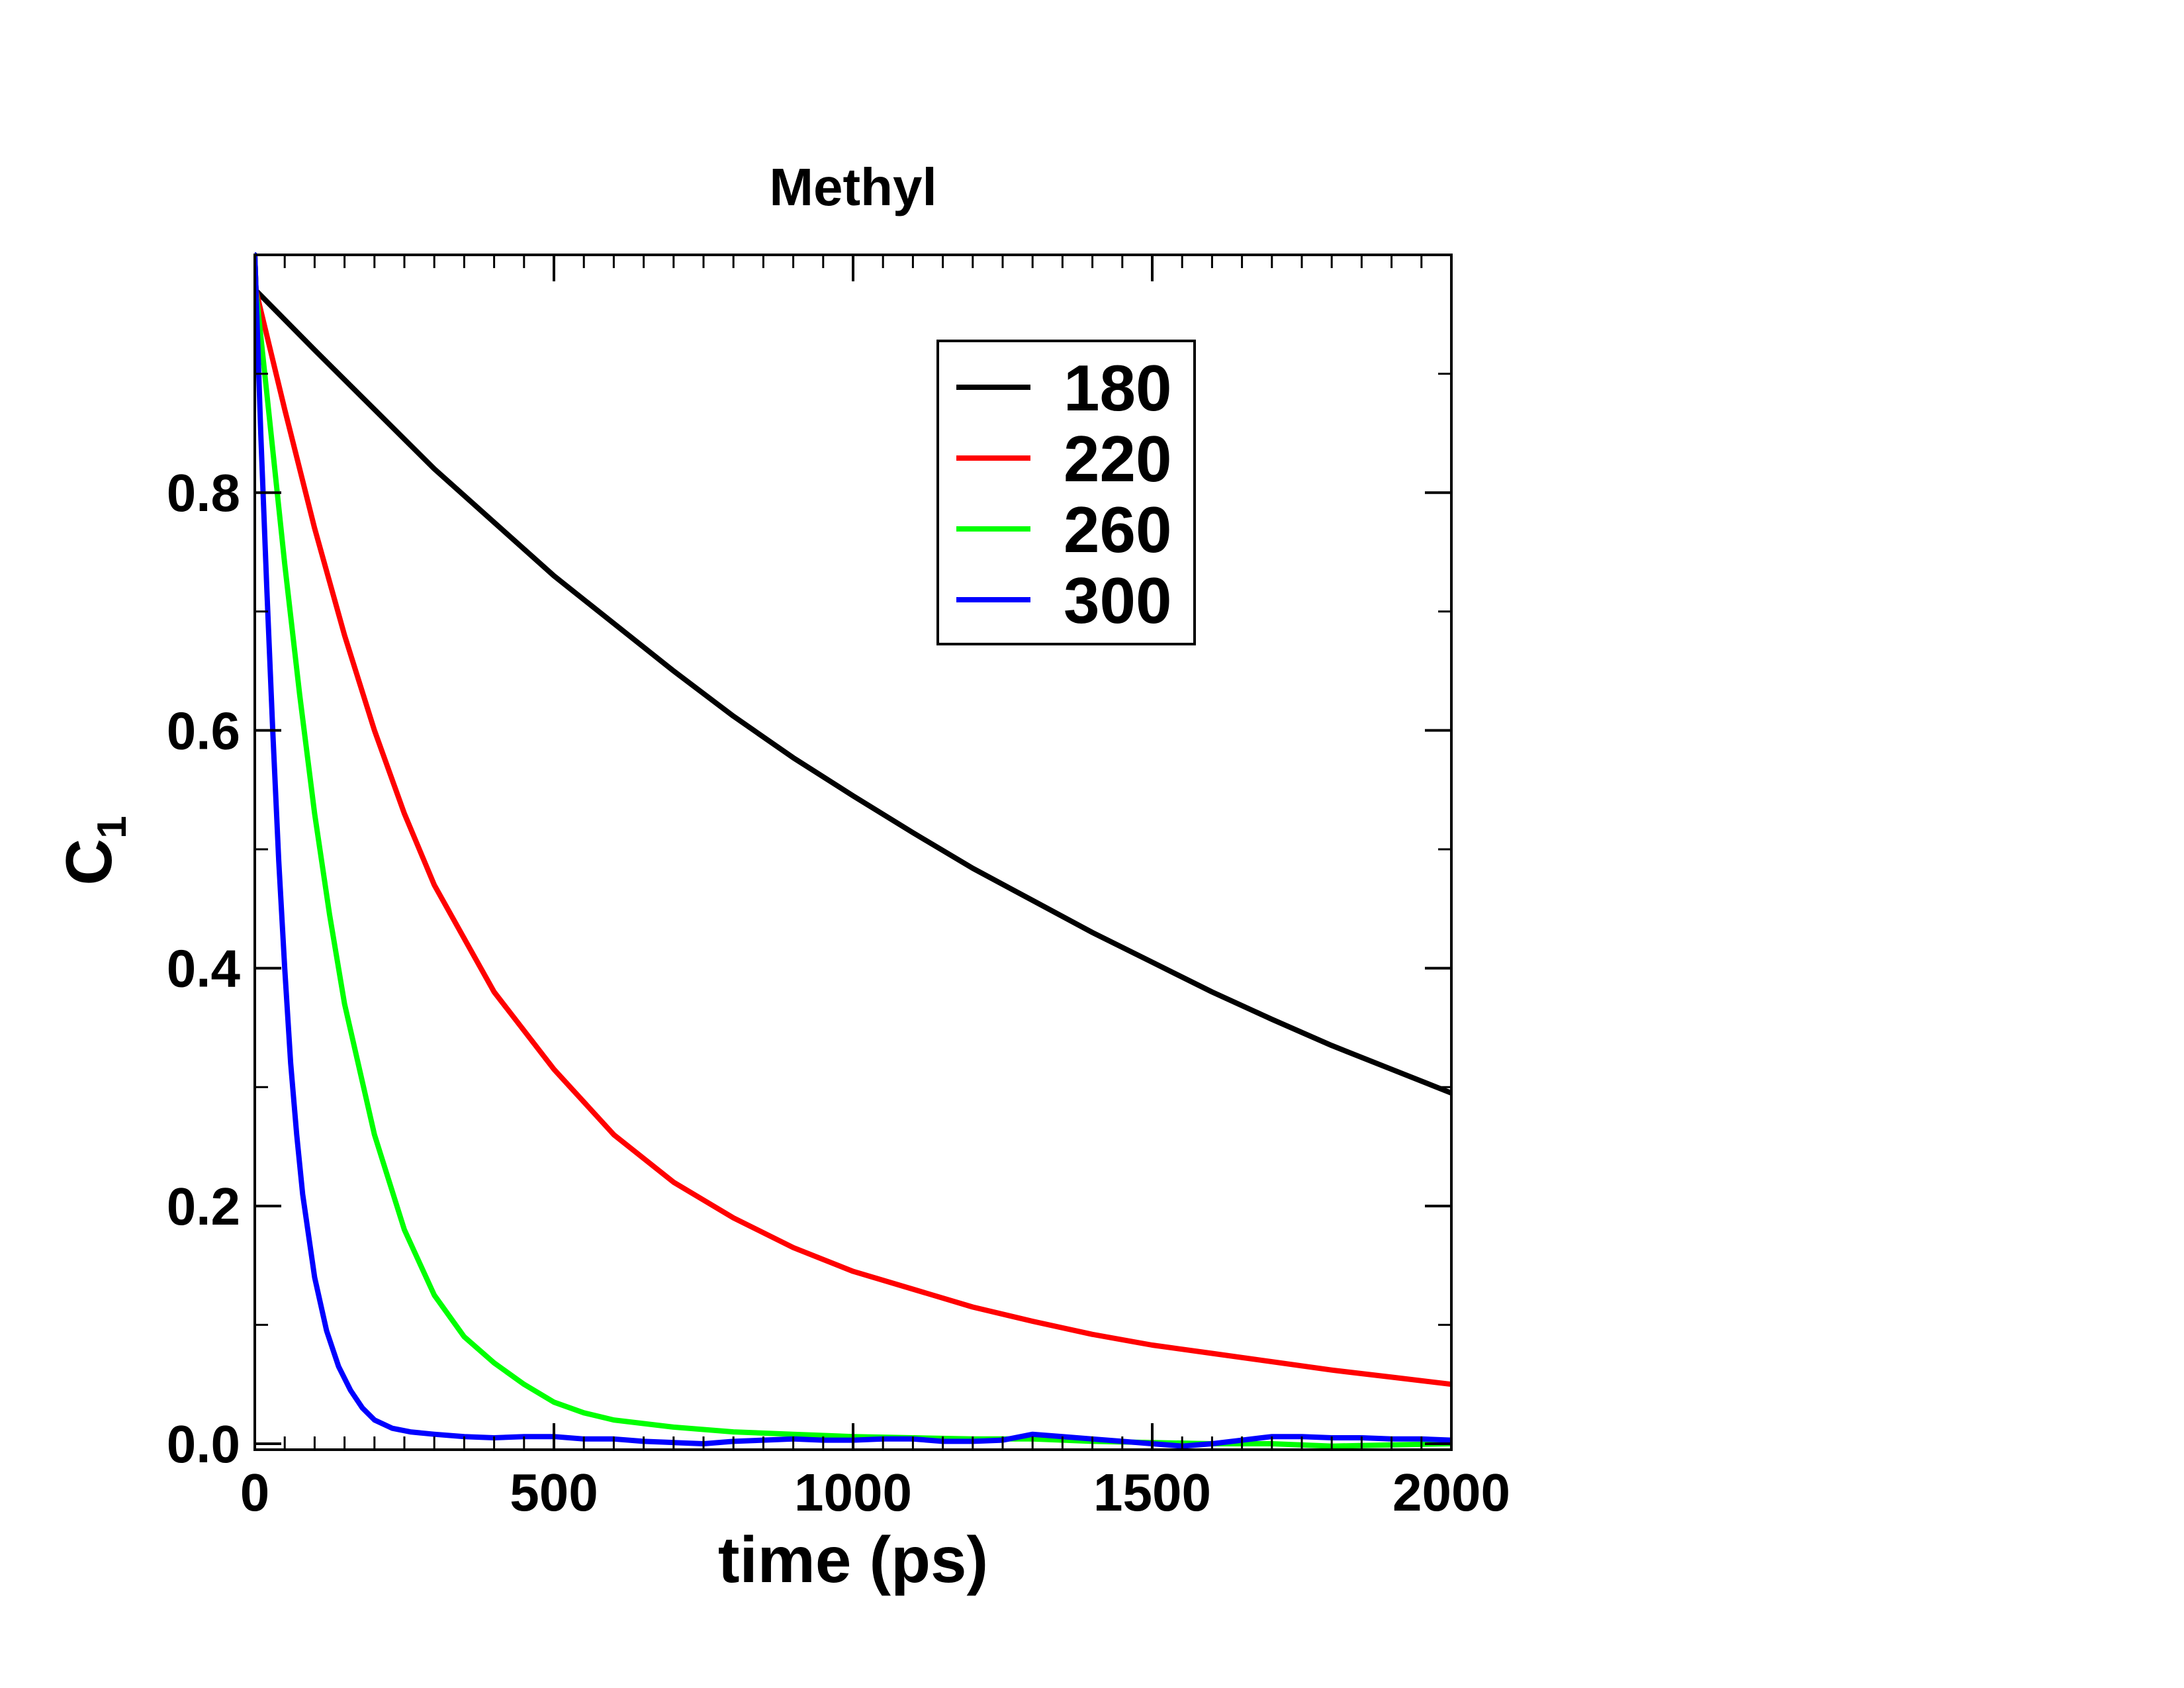 This screenshot has width=2184, height=1688. I want to click on y-axis-label-sub: 1, so click(112, 827).